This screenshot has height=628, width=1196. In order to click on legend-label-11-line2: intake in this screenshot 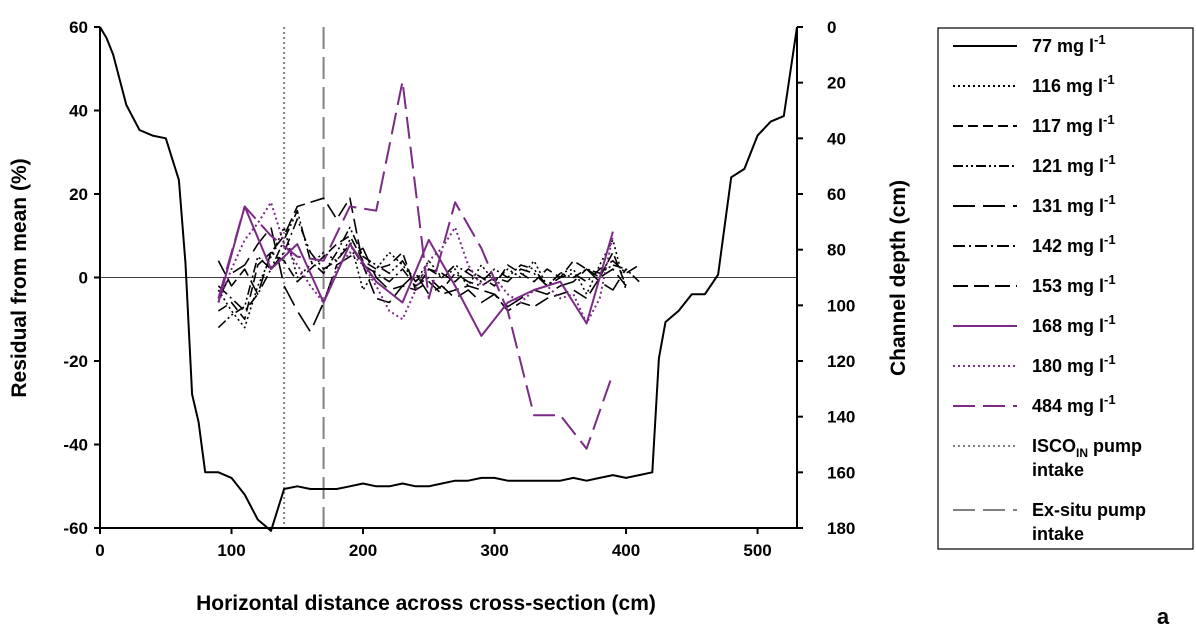, I will do `click(1058, 470)`.